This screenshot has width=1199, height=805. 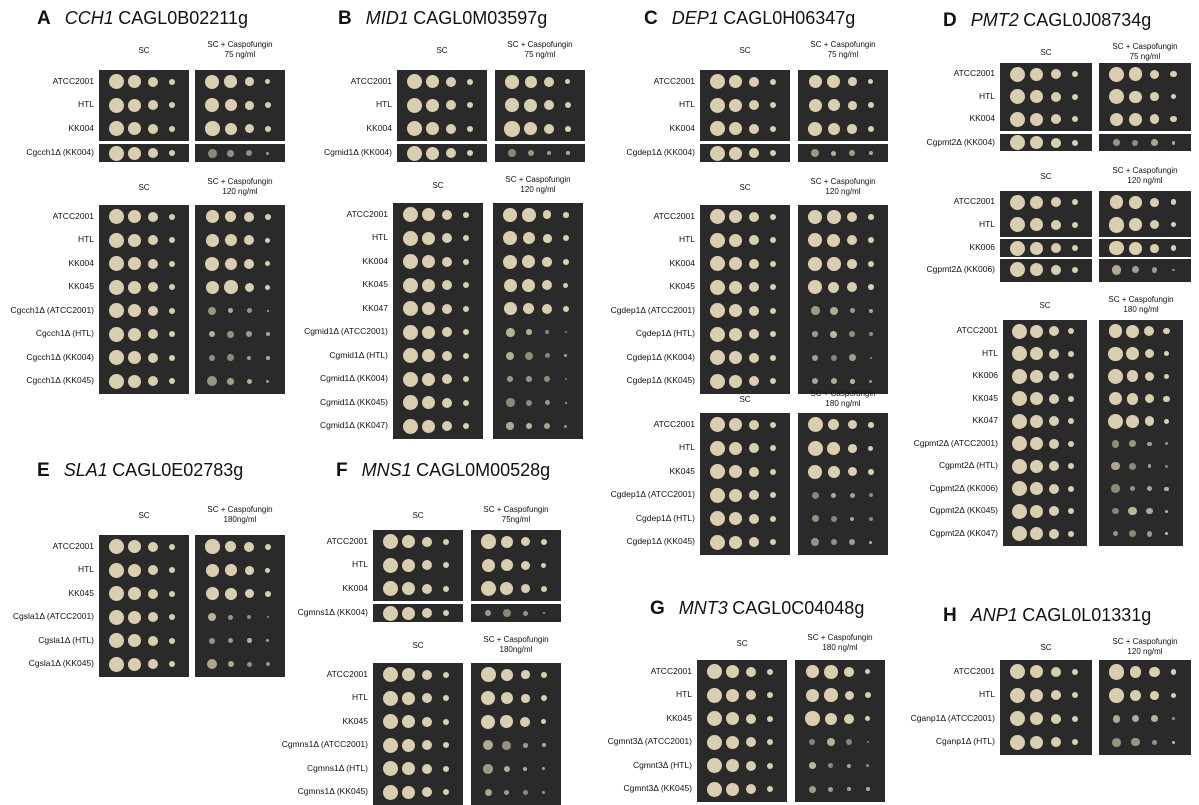 What do you see at coordinates (178, 470) in the screenshot?
I see `locus-id: CAGL0E02783g` at bounding box center [178, 470].